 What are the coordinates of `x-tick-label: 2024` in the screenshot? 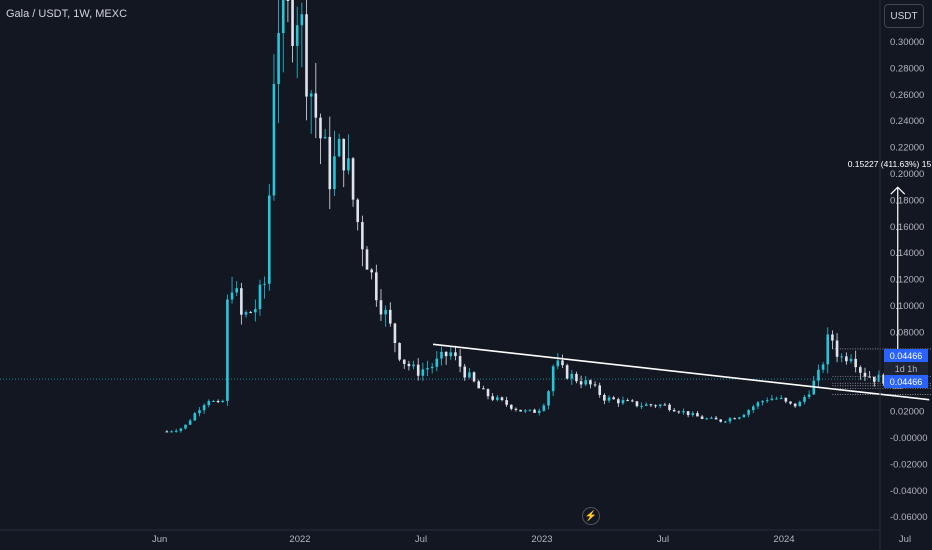 It's located at (783, 539).